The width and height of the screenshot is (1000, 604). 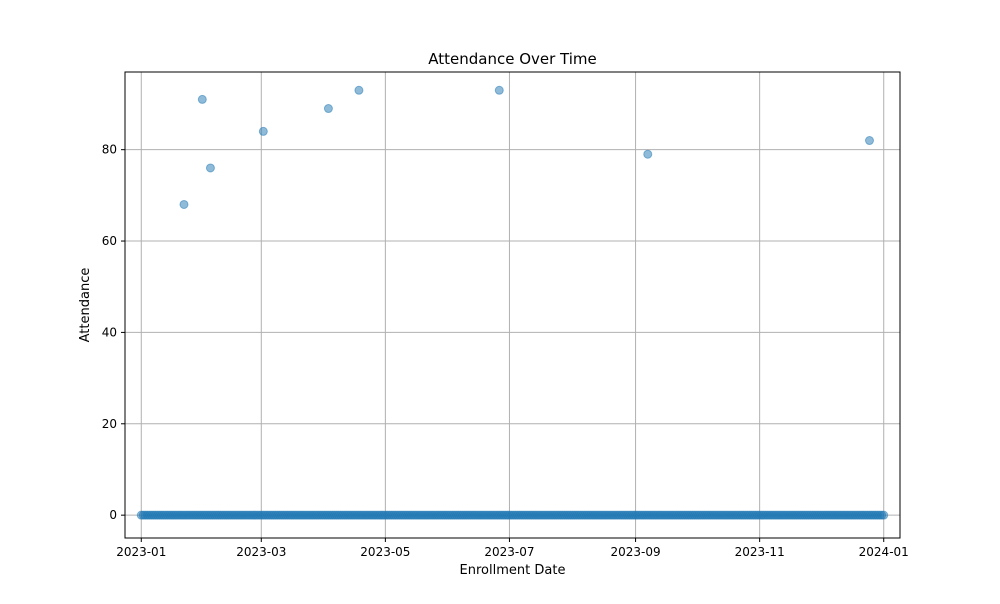 I want to click on y-tick-label: 60, so click(x=109, y=241).